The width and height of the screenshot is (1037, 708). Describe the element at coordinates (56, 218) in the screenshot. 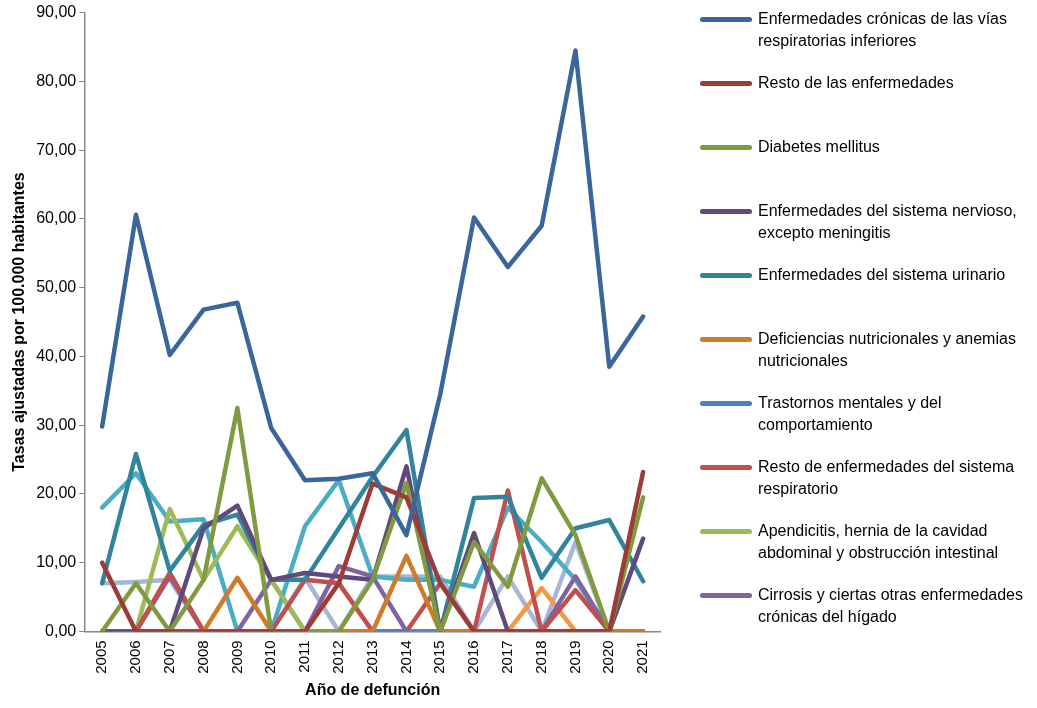

I see `y-tick-label: 60,00` at that location.